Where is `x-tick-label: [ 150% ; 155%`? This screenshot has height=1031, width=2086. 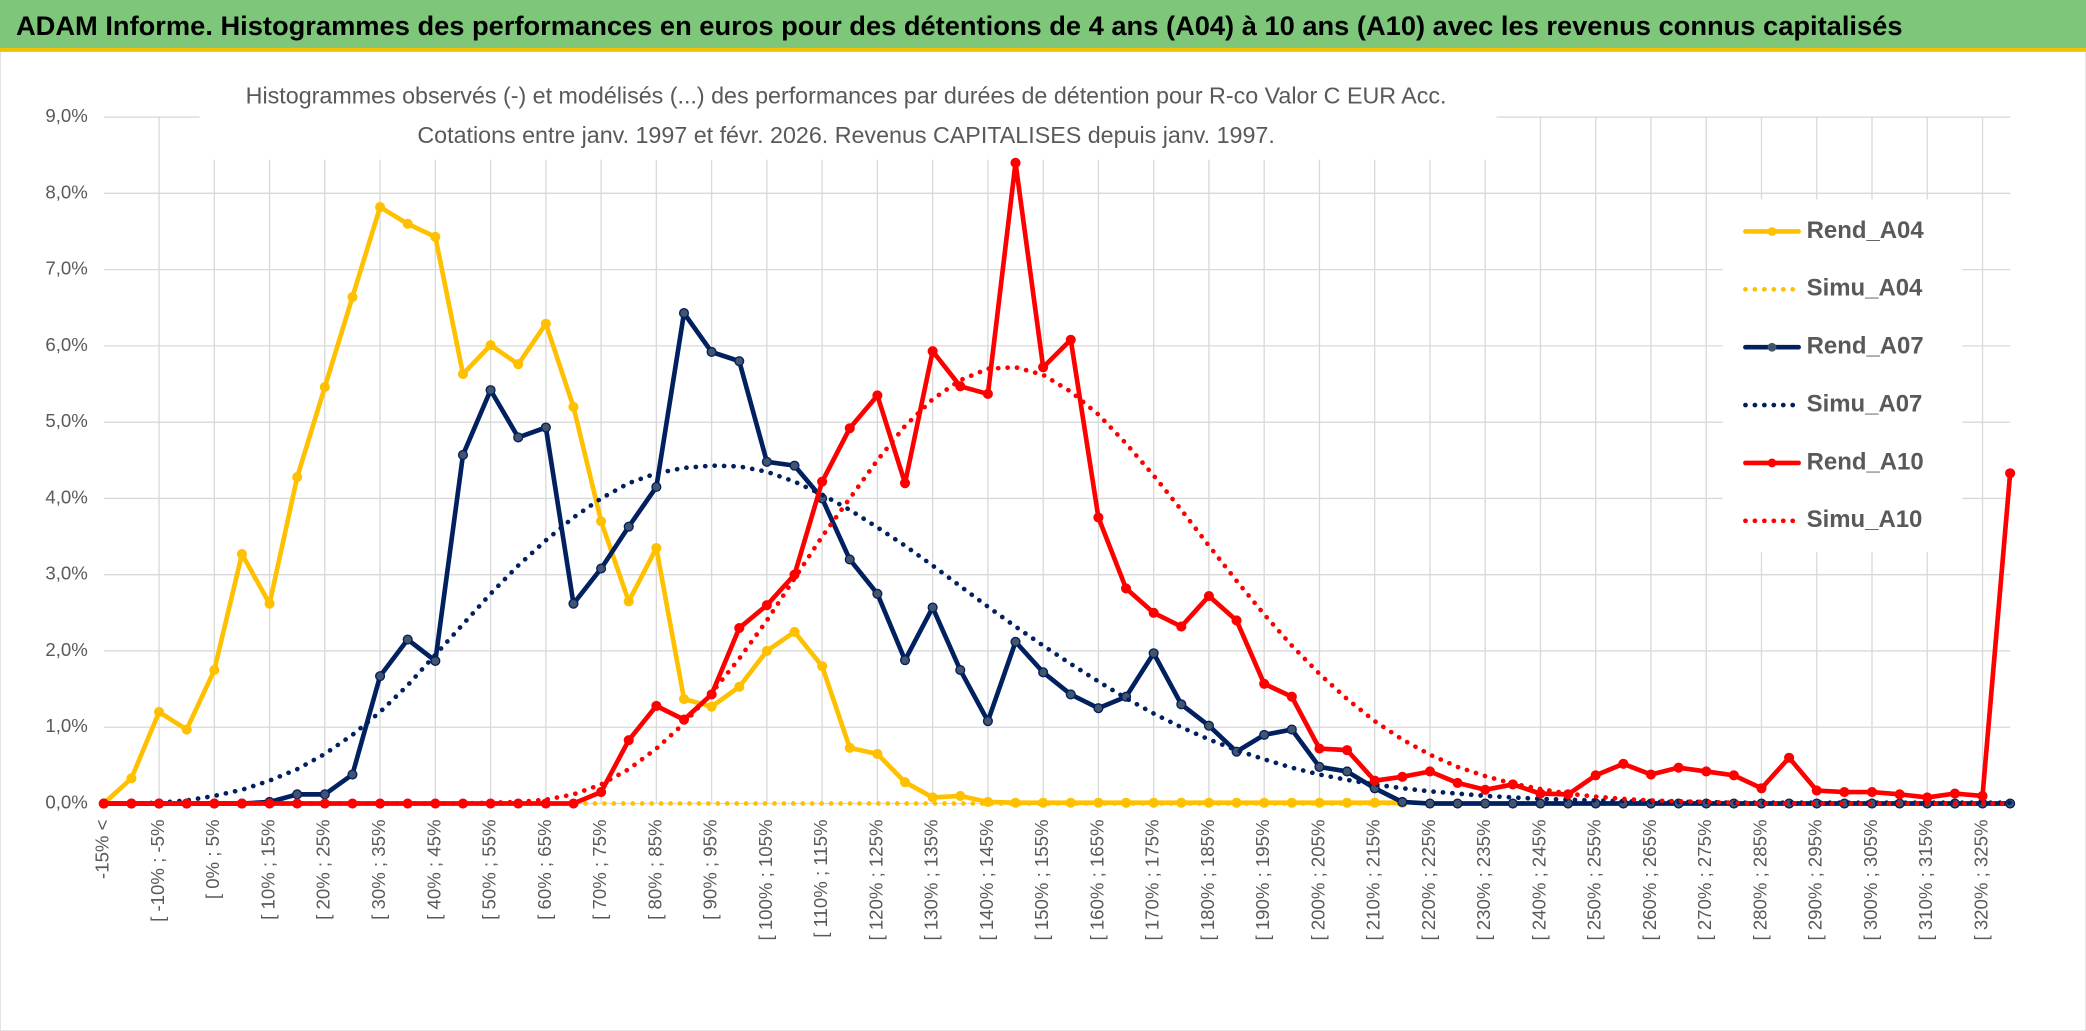
x-tick-label: [ 150% ; 155% is located at coordinates (1041, 879).